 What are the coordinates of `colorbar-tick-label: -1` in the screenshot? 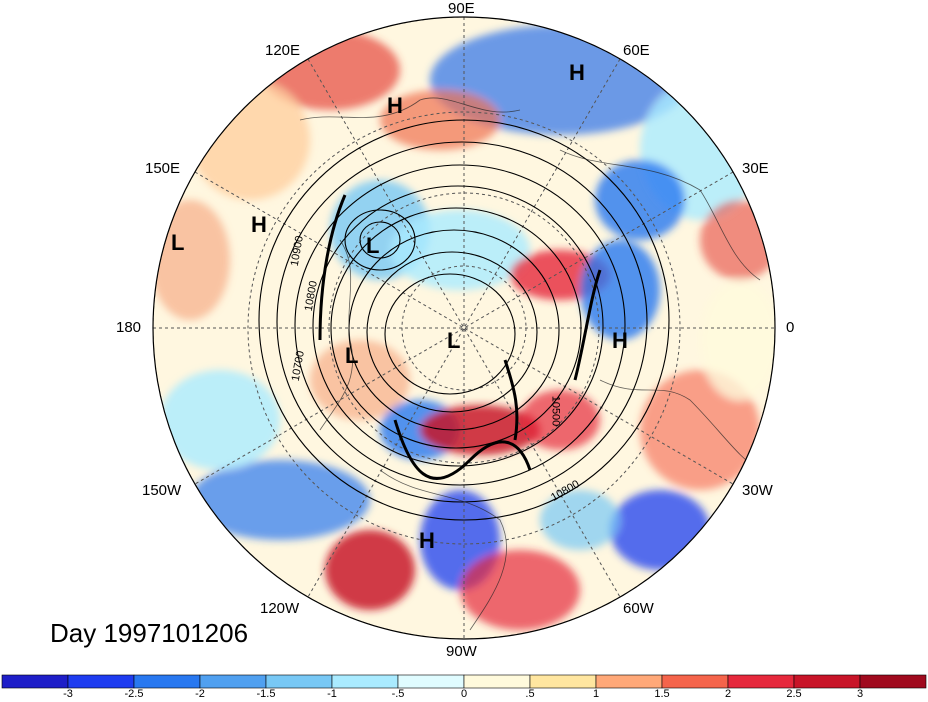 It's located at (332, 694).